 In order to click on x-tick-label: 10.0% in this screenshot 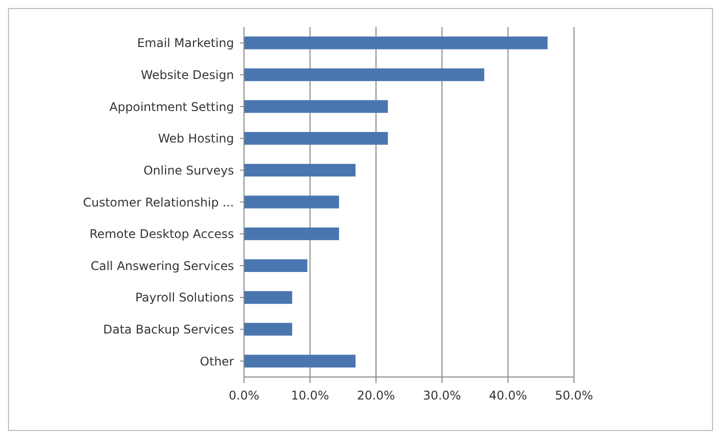, I will do `click(310, 395)`.